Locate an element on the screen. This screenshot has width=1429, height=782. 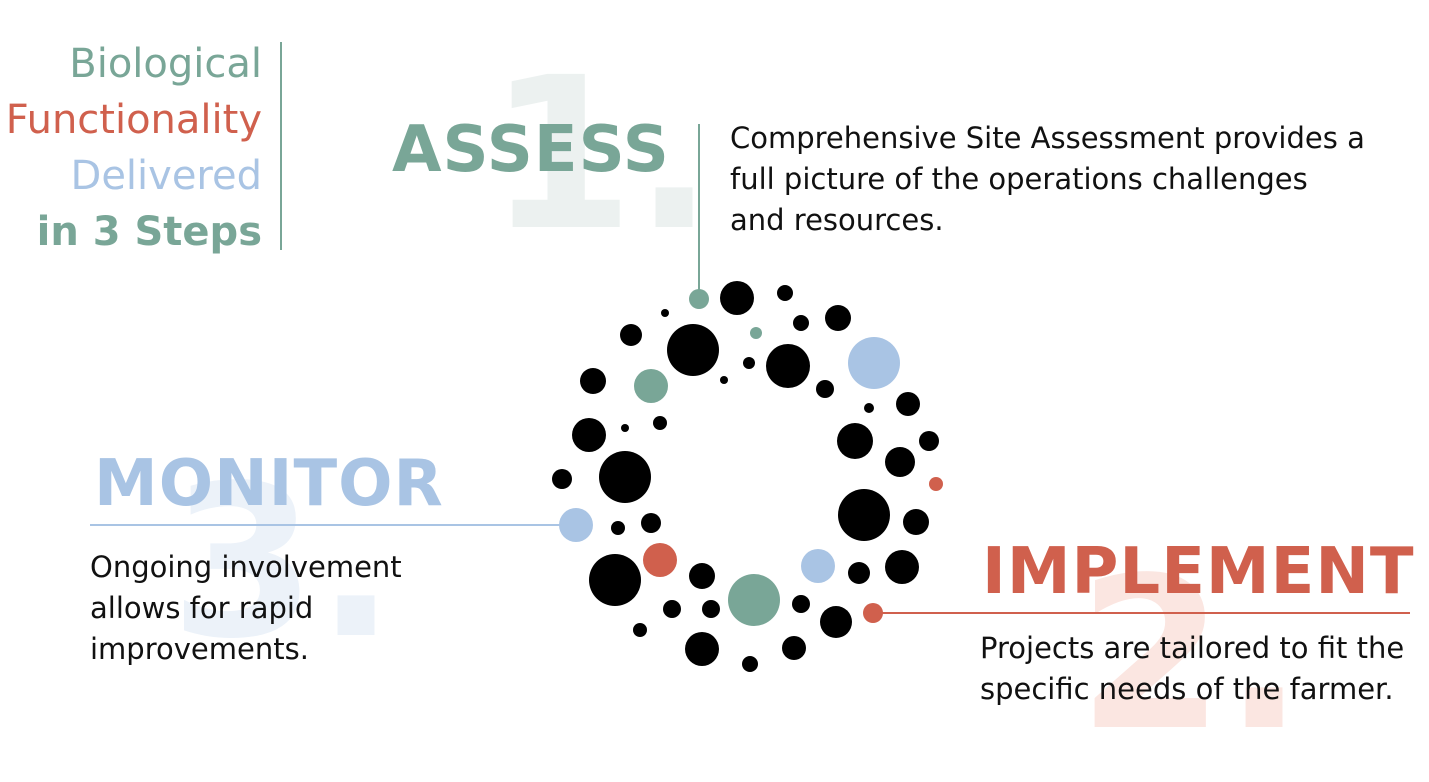
assess-connector is located at coordinates (699, 211).